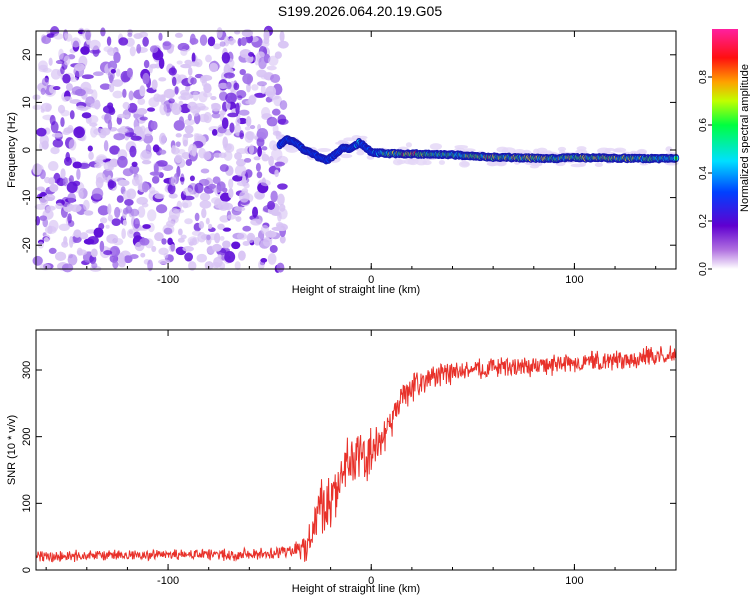  I want to click on snr-x-label: Height of straight line (km), so click(356, 589).